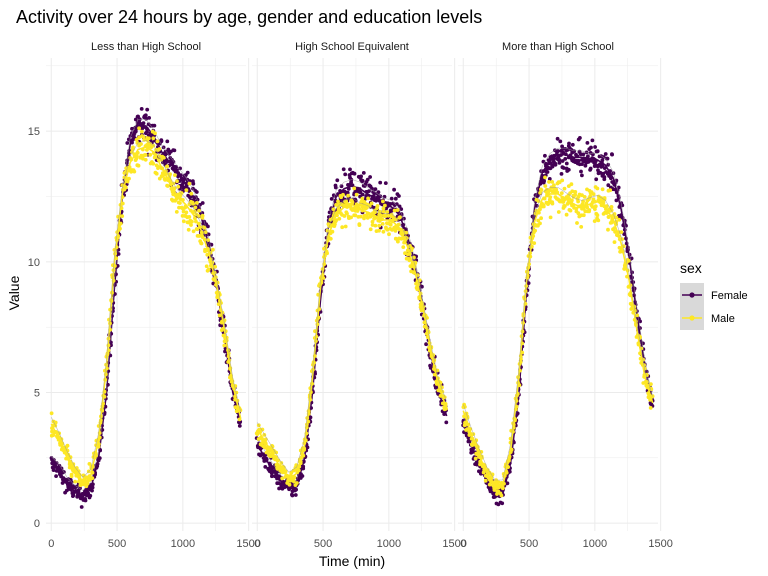  Describe the element at coordinates (37, 393) in the screenshot. I see `y-tick-label: 5` at that location.